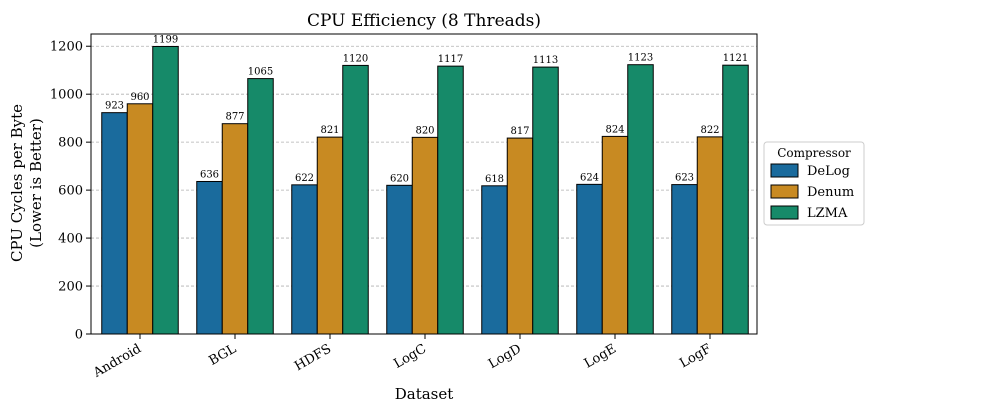 This screenshot has width=996, height=415. Describe the element at coordinates (424, 21) in the screenshot. I see `chart-title: CPU Efficiency (8 Threads)` at that location.